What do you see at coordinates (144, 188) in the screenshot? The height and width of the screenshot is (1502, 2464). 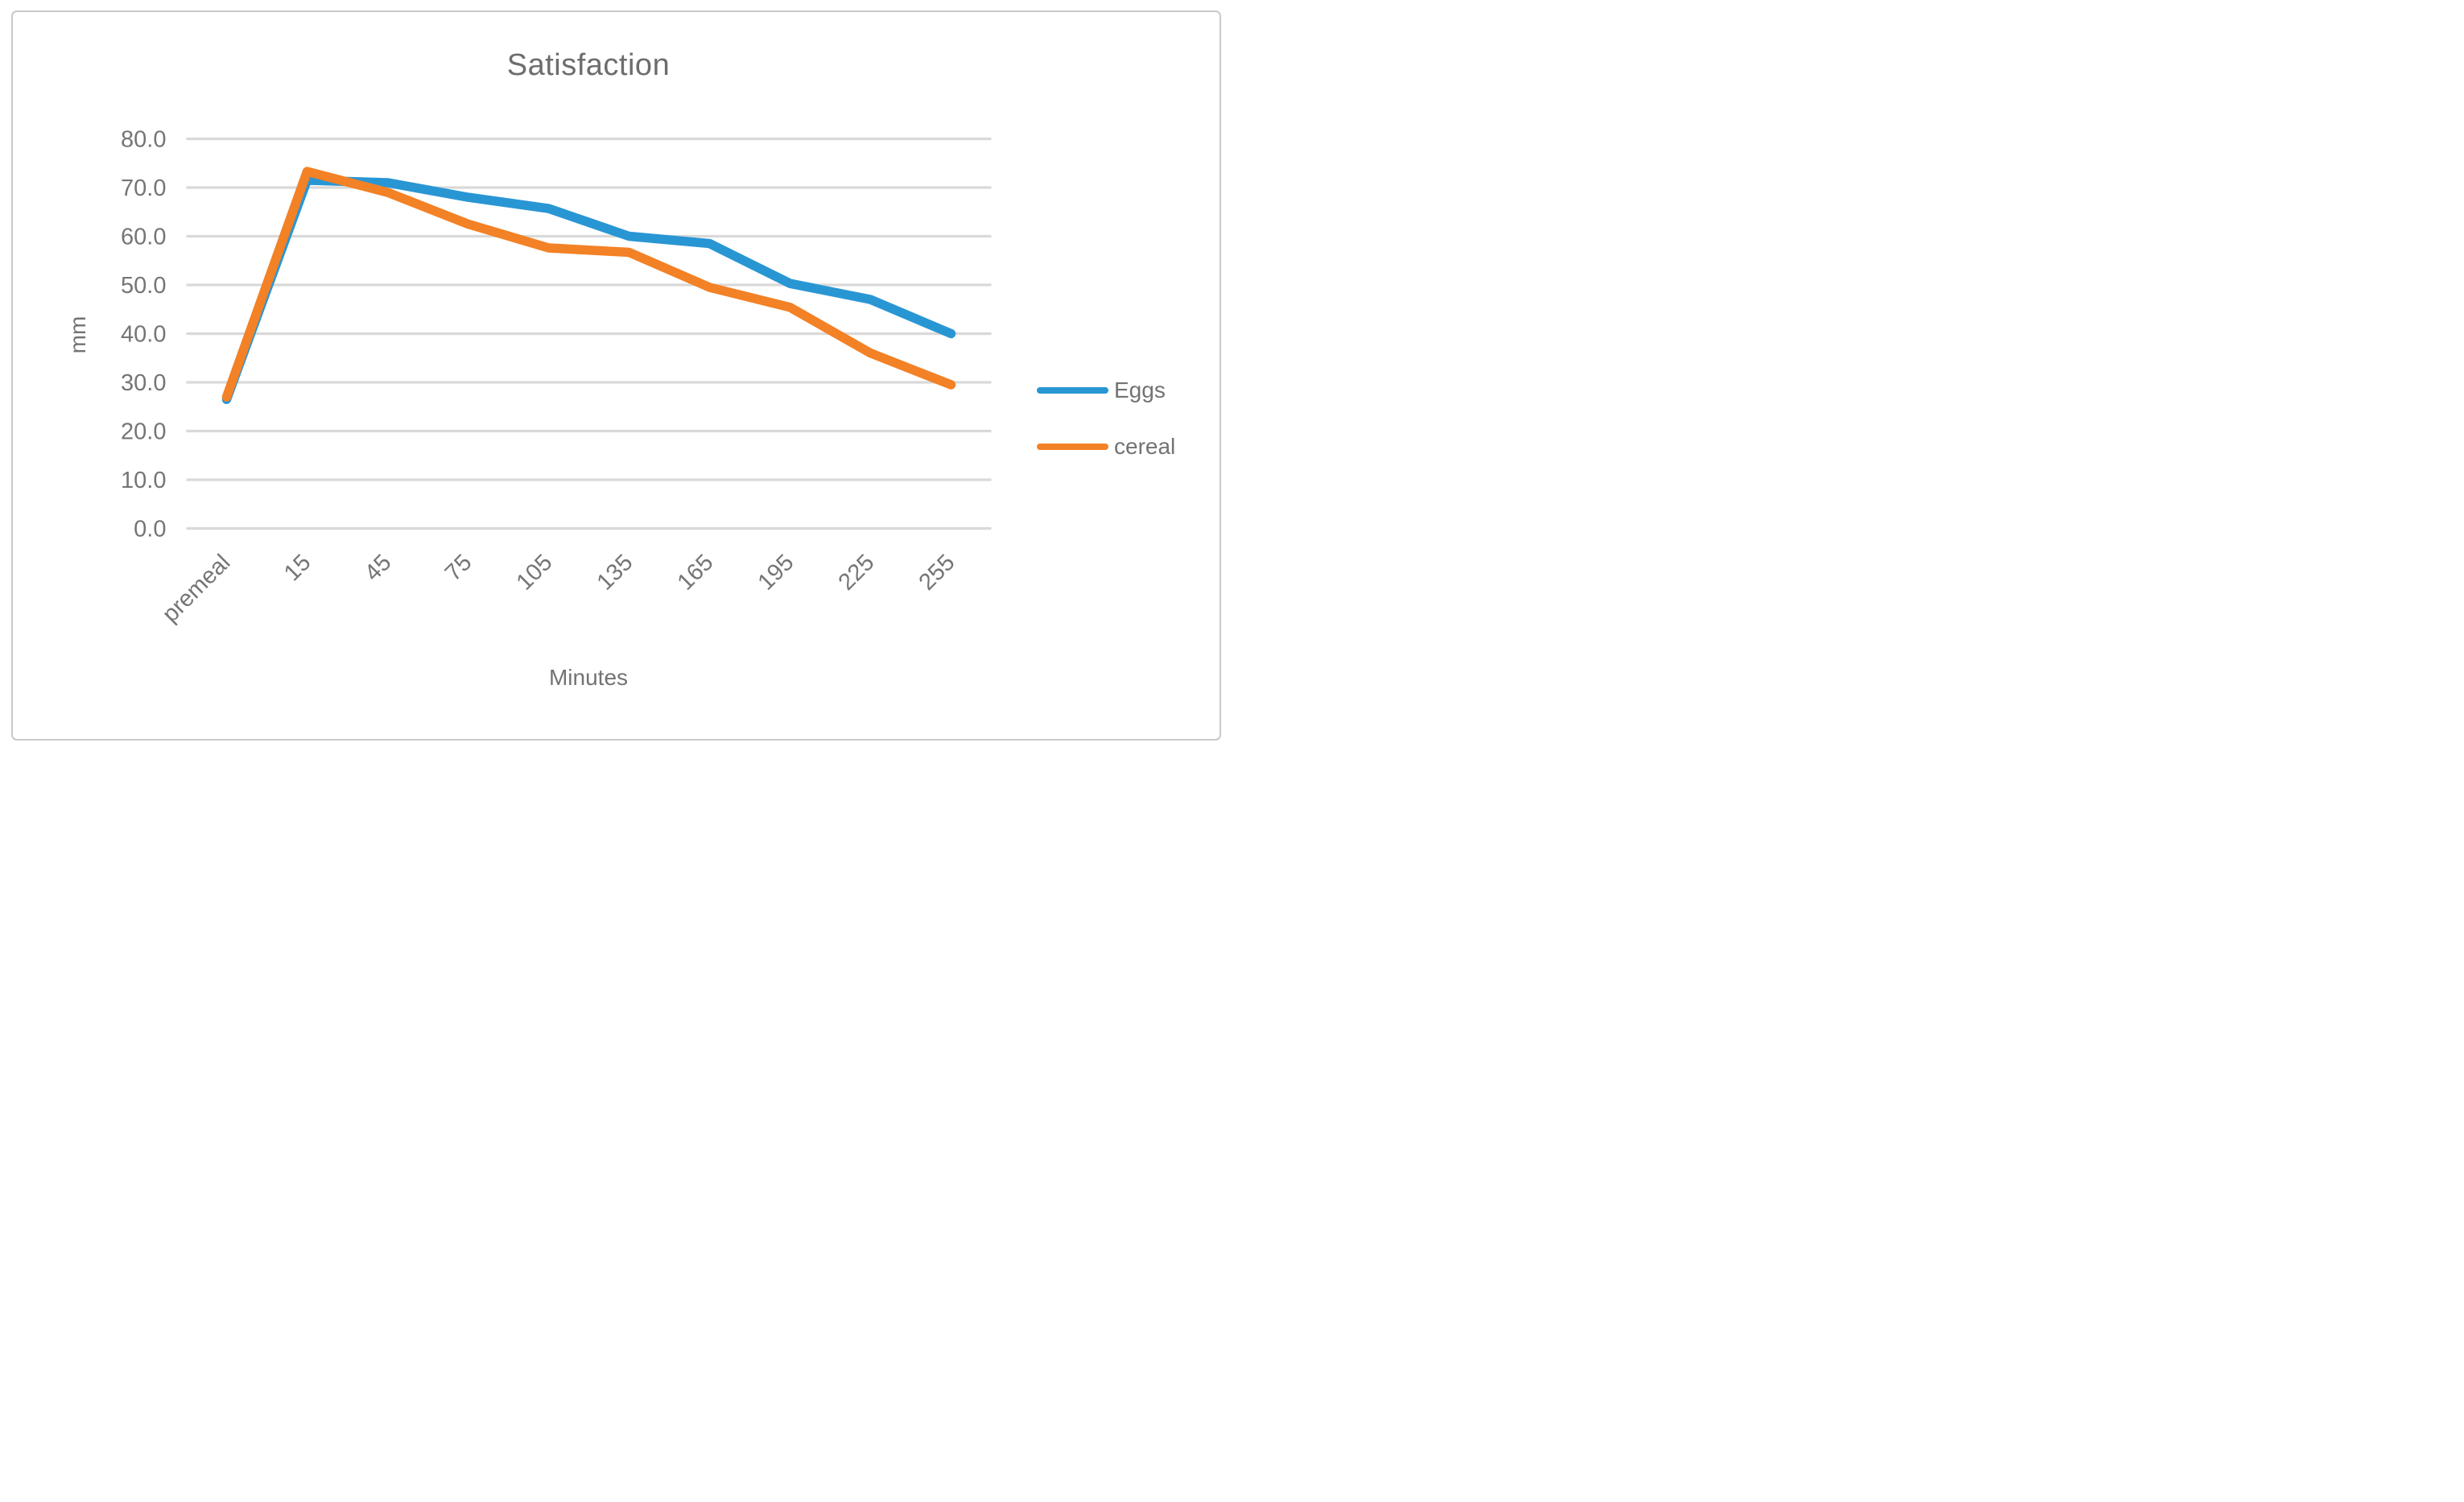 I see `y-tick-label: 70.0` at bounding box center [144, 188].